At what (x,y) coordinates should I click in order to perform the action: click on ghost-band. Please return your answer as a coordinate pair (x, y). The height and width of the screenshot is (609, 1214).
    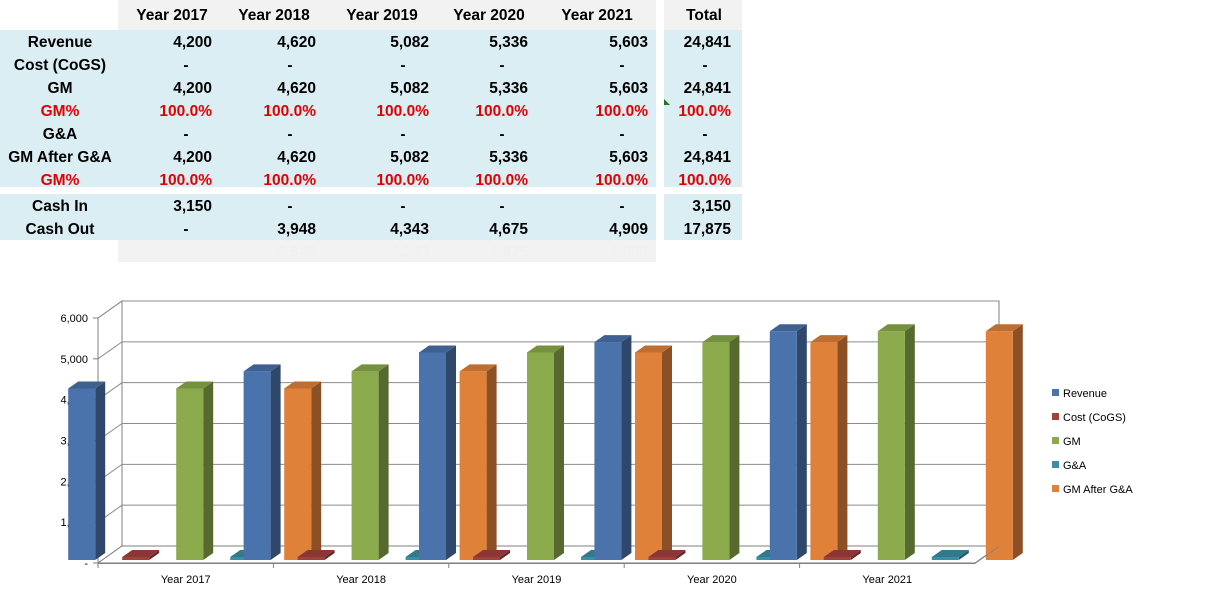
    Looking at the image, I should click on (387, 251).